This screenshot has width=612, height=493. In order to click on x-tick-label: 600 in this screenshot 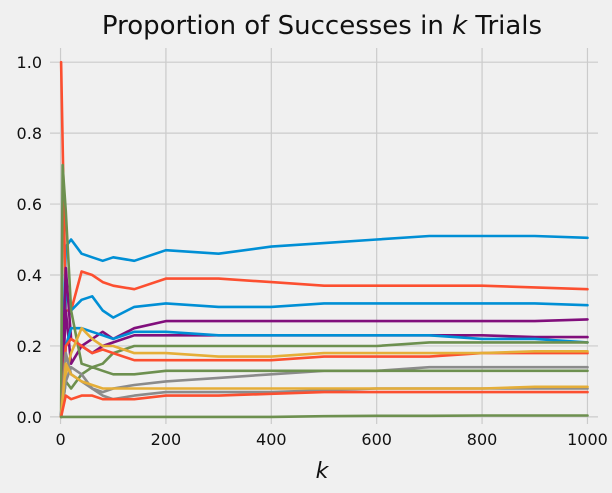, I will do `click(376, 439)`.